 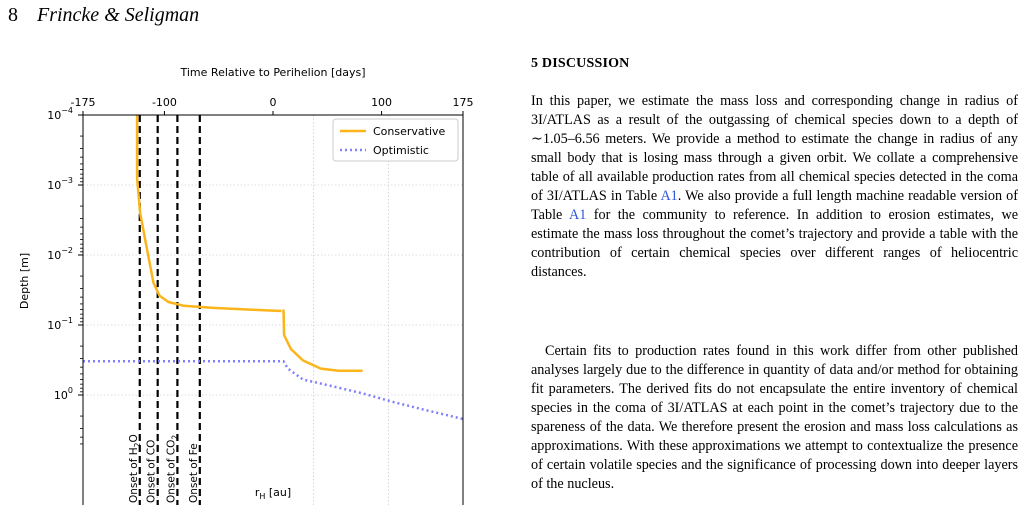 What do you see at coordinates (273, 102) in the screenshot?
I see `top-tick-label: 0` at bounding box center [273, 102].